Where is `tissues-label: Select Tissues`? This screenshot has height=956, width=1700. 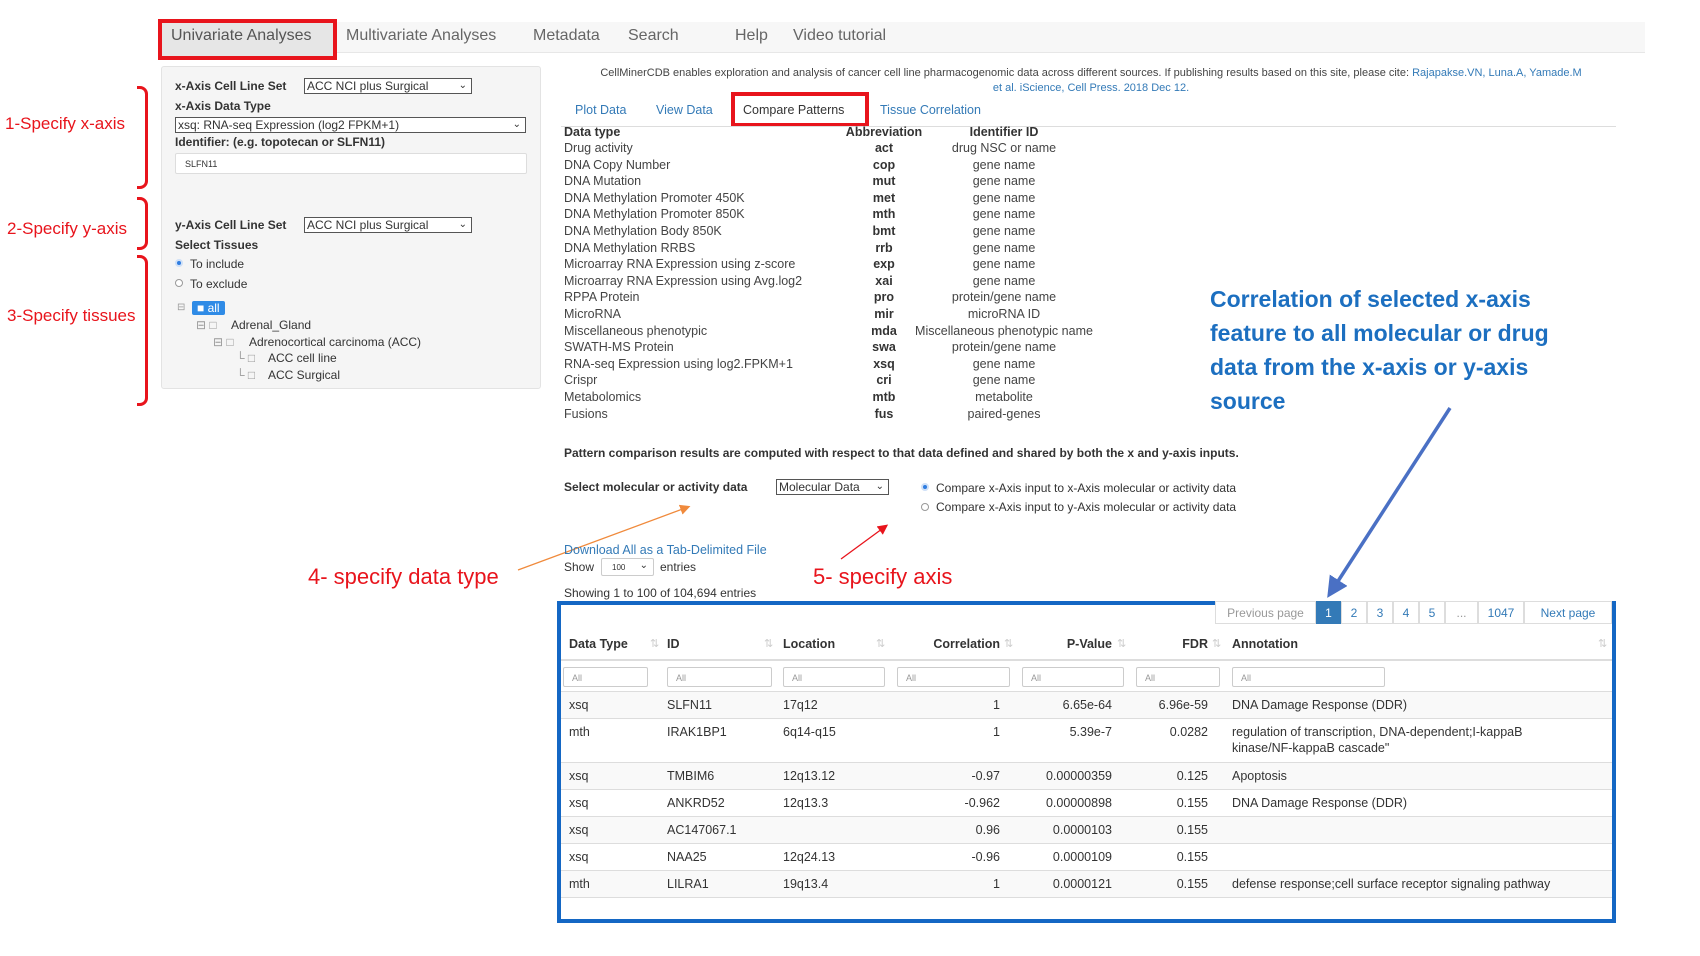 tissues-label: Select Tissues is located at coordinates (217, 245).